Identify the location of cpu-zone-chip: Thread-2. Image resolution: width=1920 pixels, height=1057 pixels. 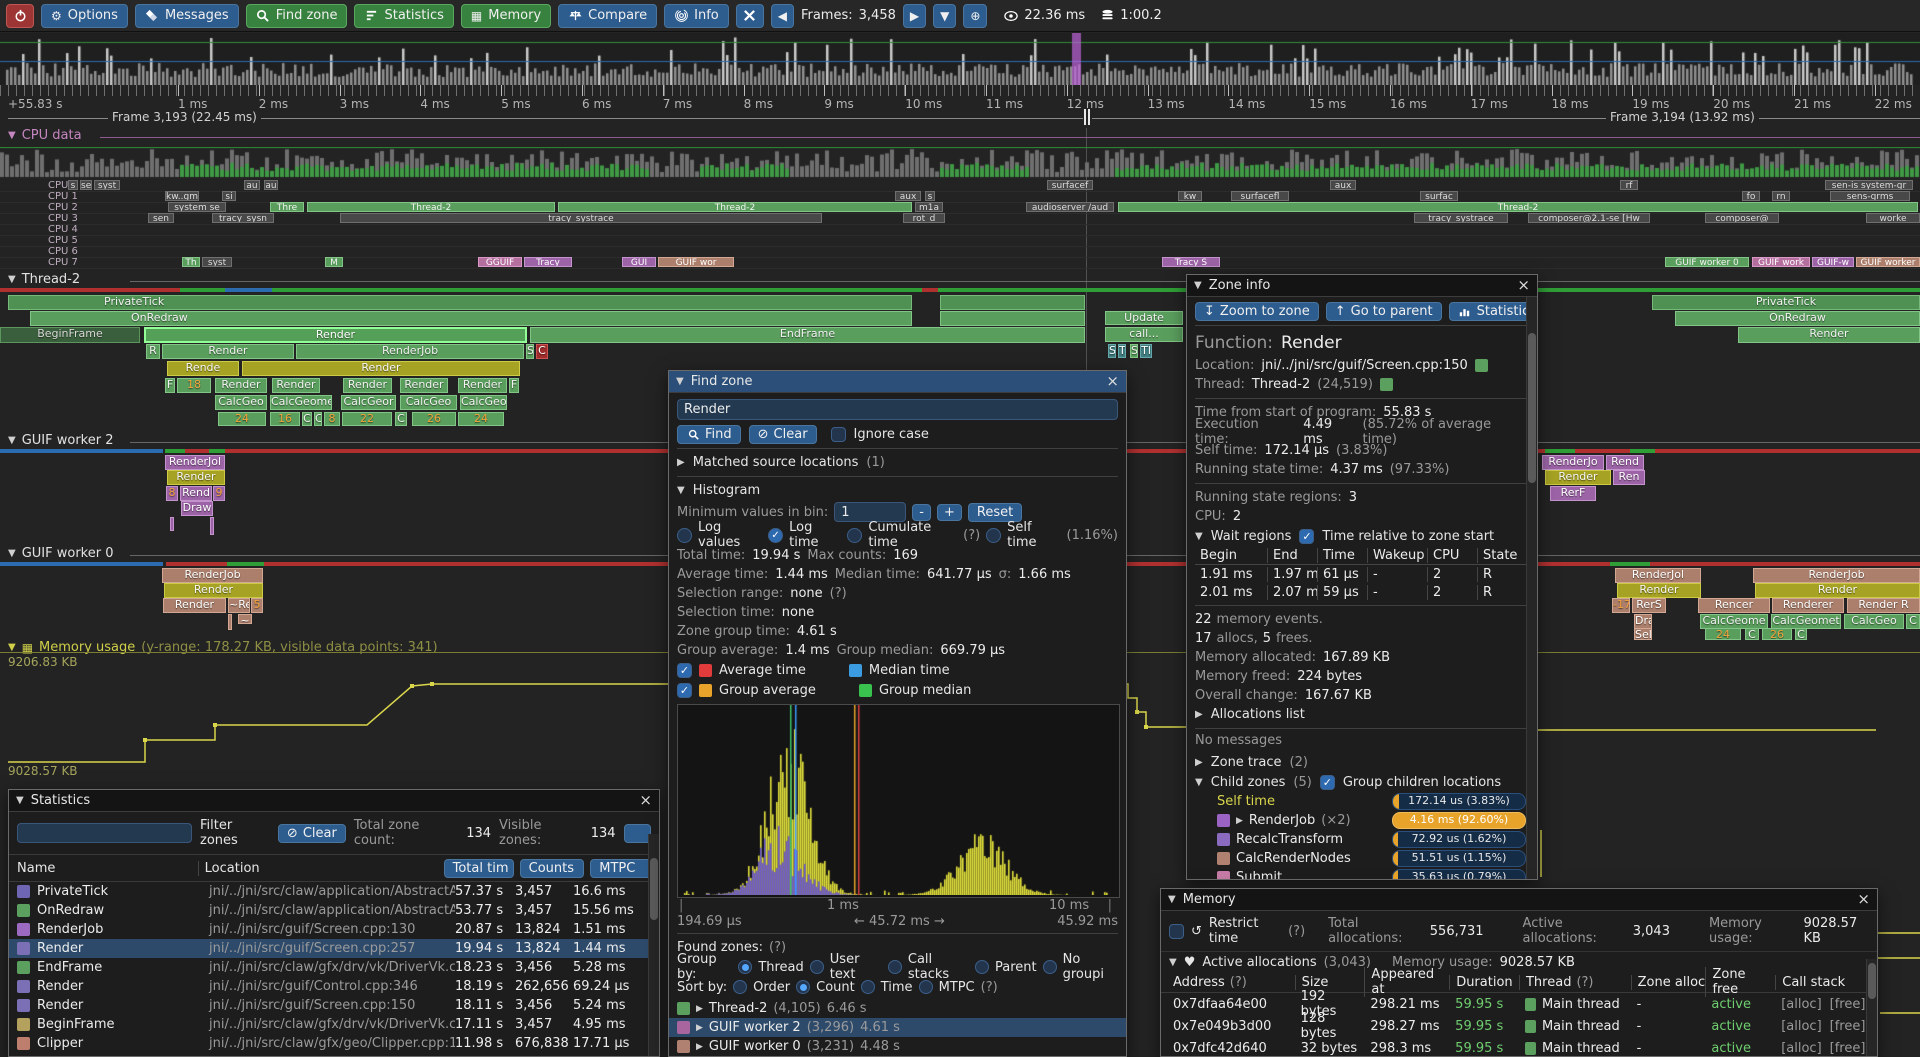
(431, 207).